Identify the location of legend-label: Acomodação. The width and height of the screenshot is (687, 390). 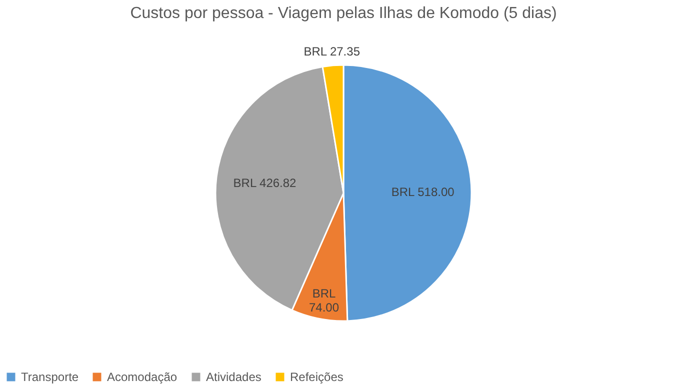
(142, 377).